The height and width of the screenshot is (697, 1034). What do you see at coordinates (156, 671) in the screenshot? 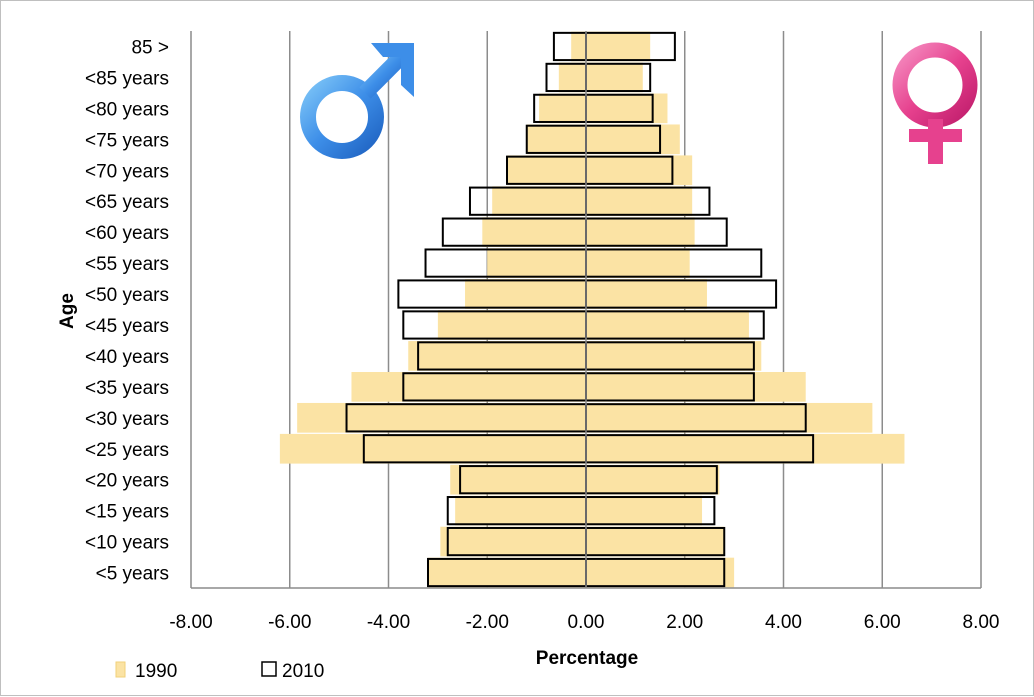
I see `legend-label-1990: 1990` at bounding box center [156, 671].